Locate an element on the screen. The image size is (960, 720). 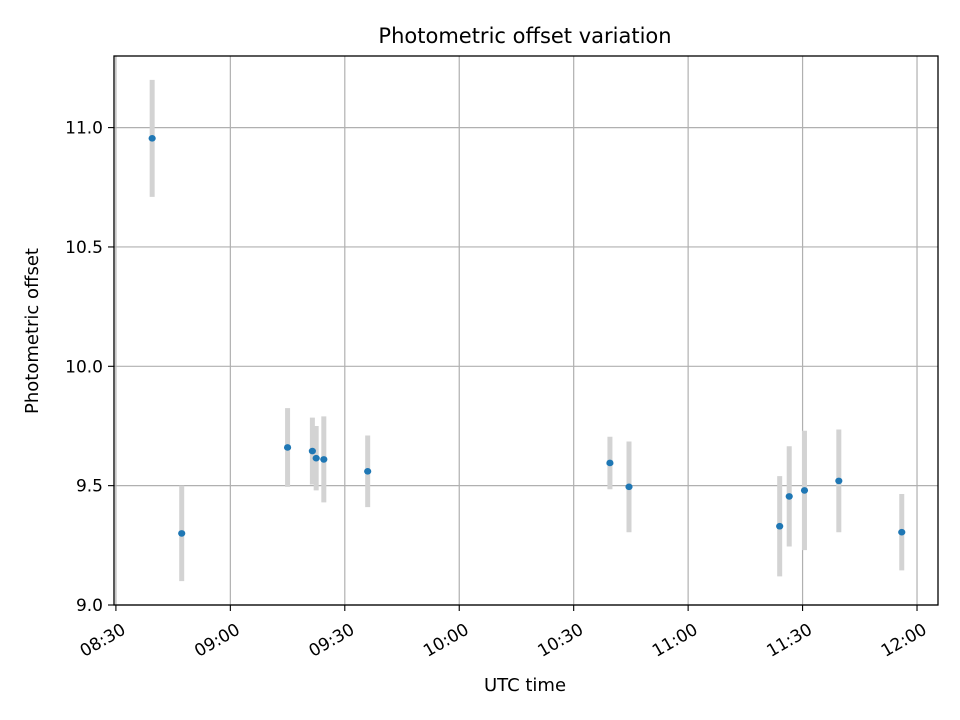
y-tick-label: 9.0 is located at coordinates (89, 606).